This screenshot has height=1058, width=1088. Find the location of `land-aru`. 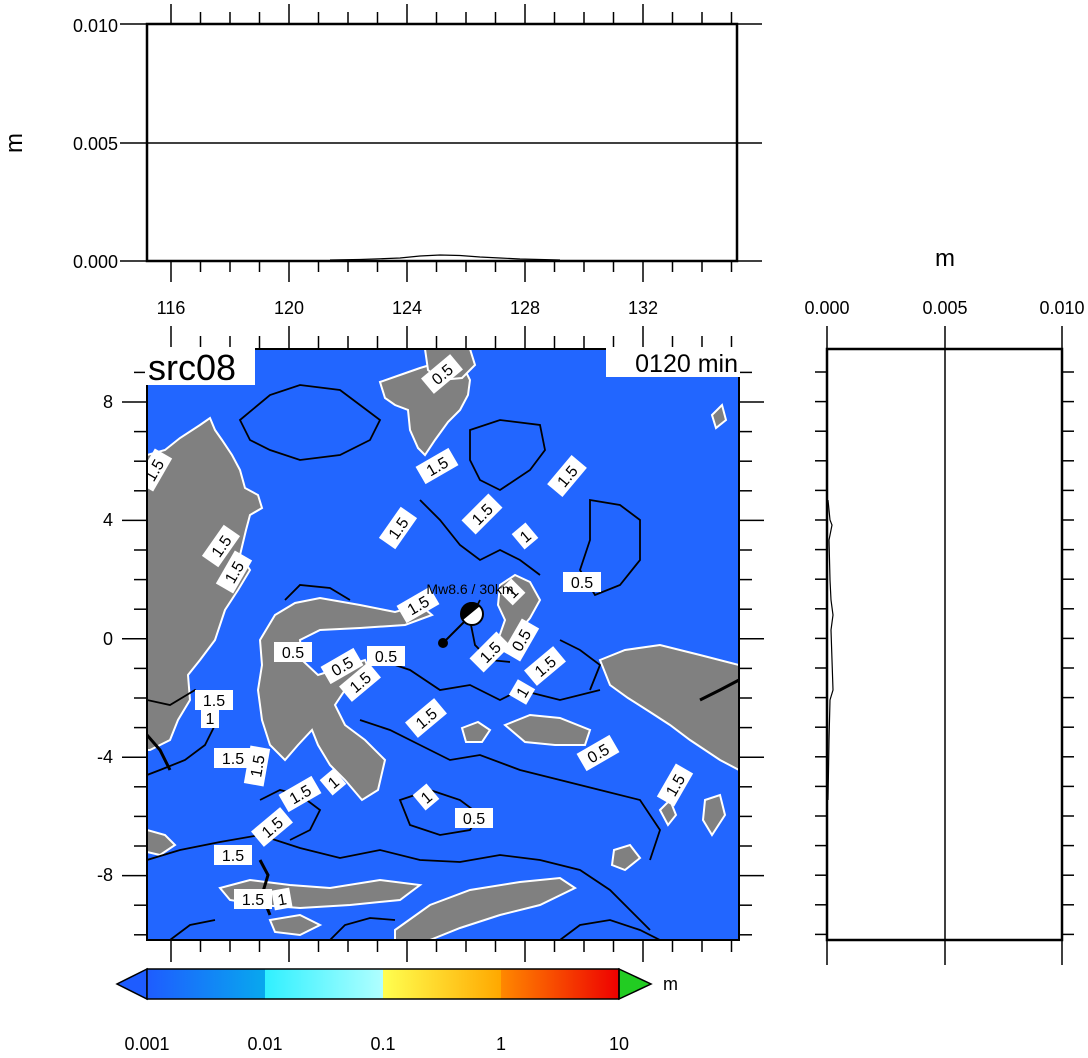

land-aru is located at coordinates (714, 815).